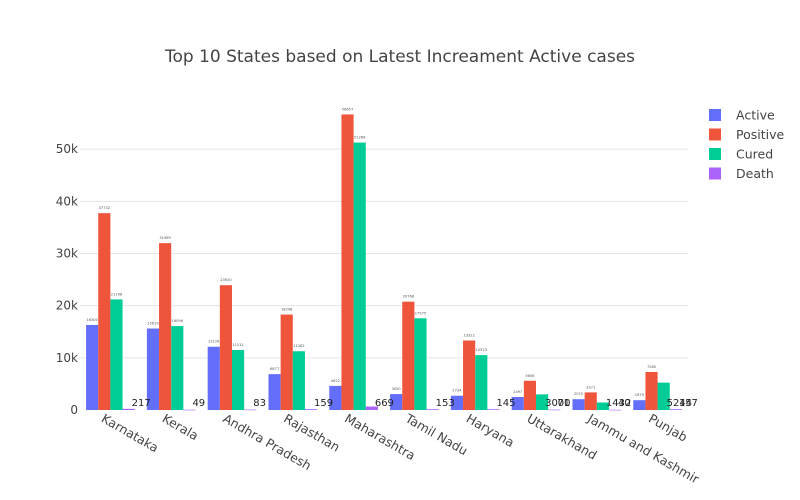  I want to click on data-label: 16300, so click(92, 320).